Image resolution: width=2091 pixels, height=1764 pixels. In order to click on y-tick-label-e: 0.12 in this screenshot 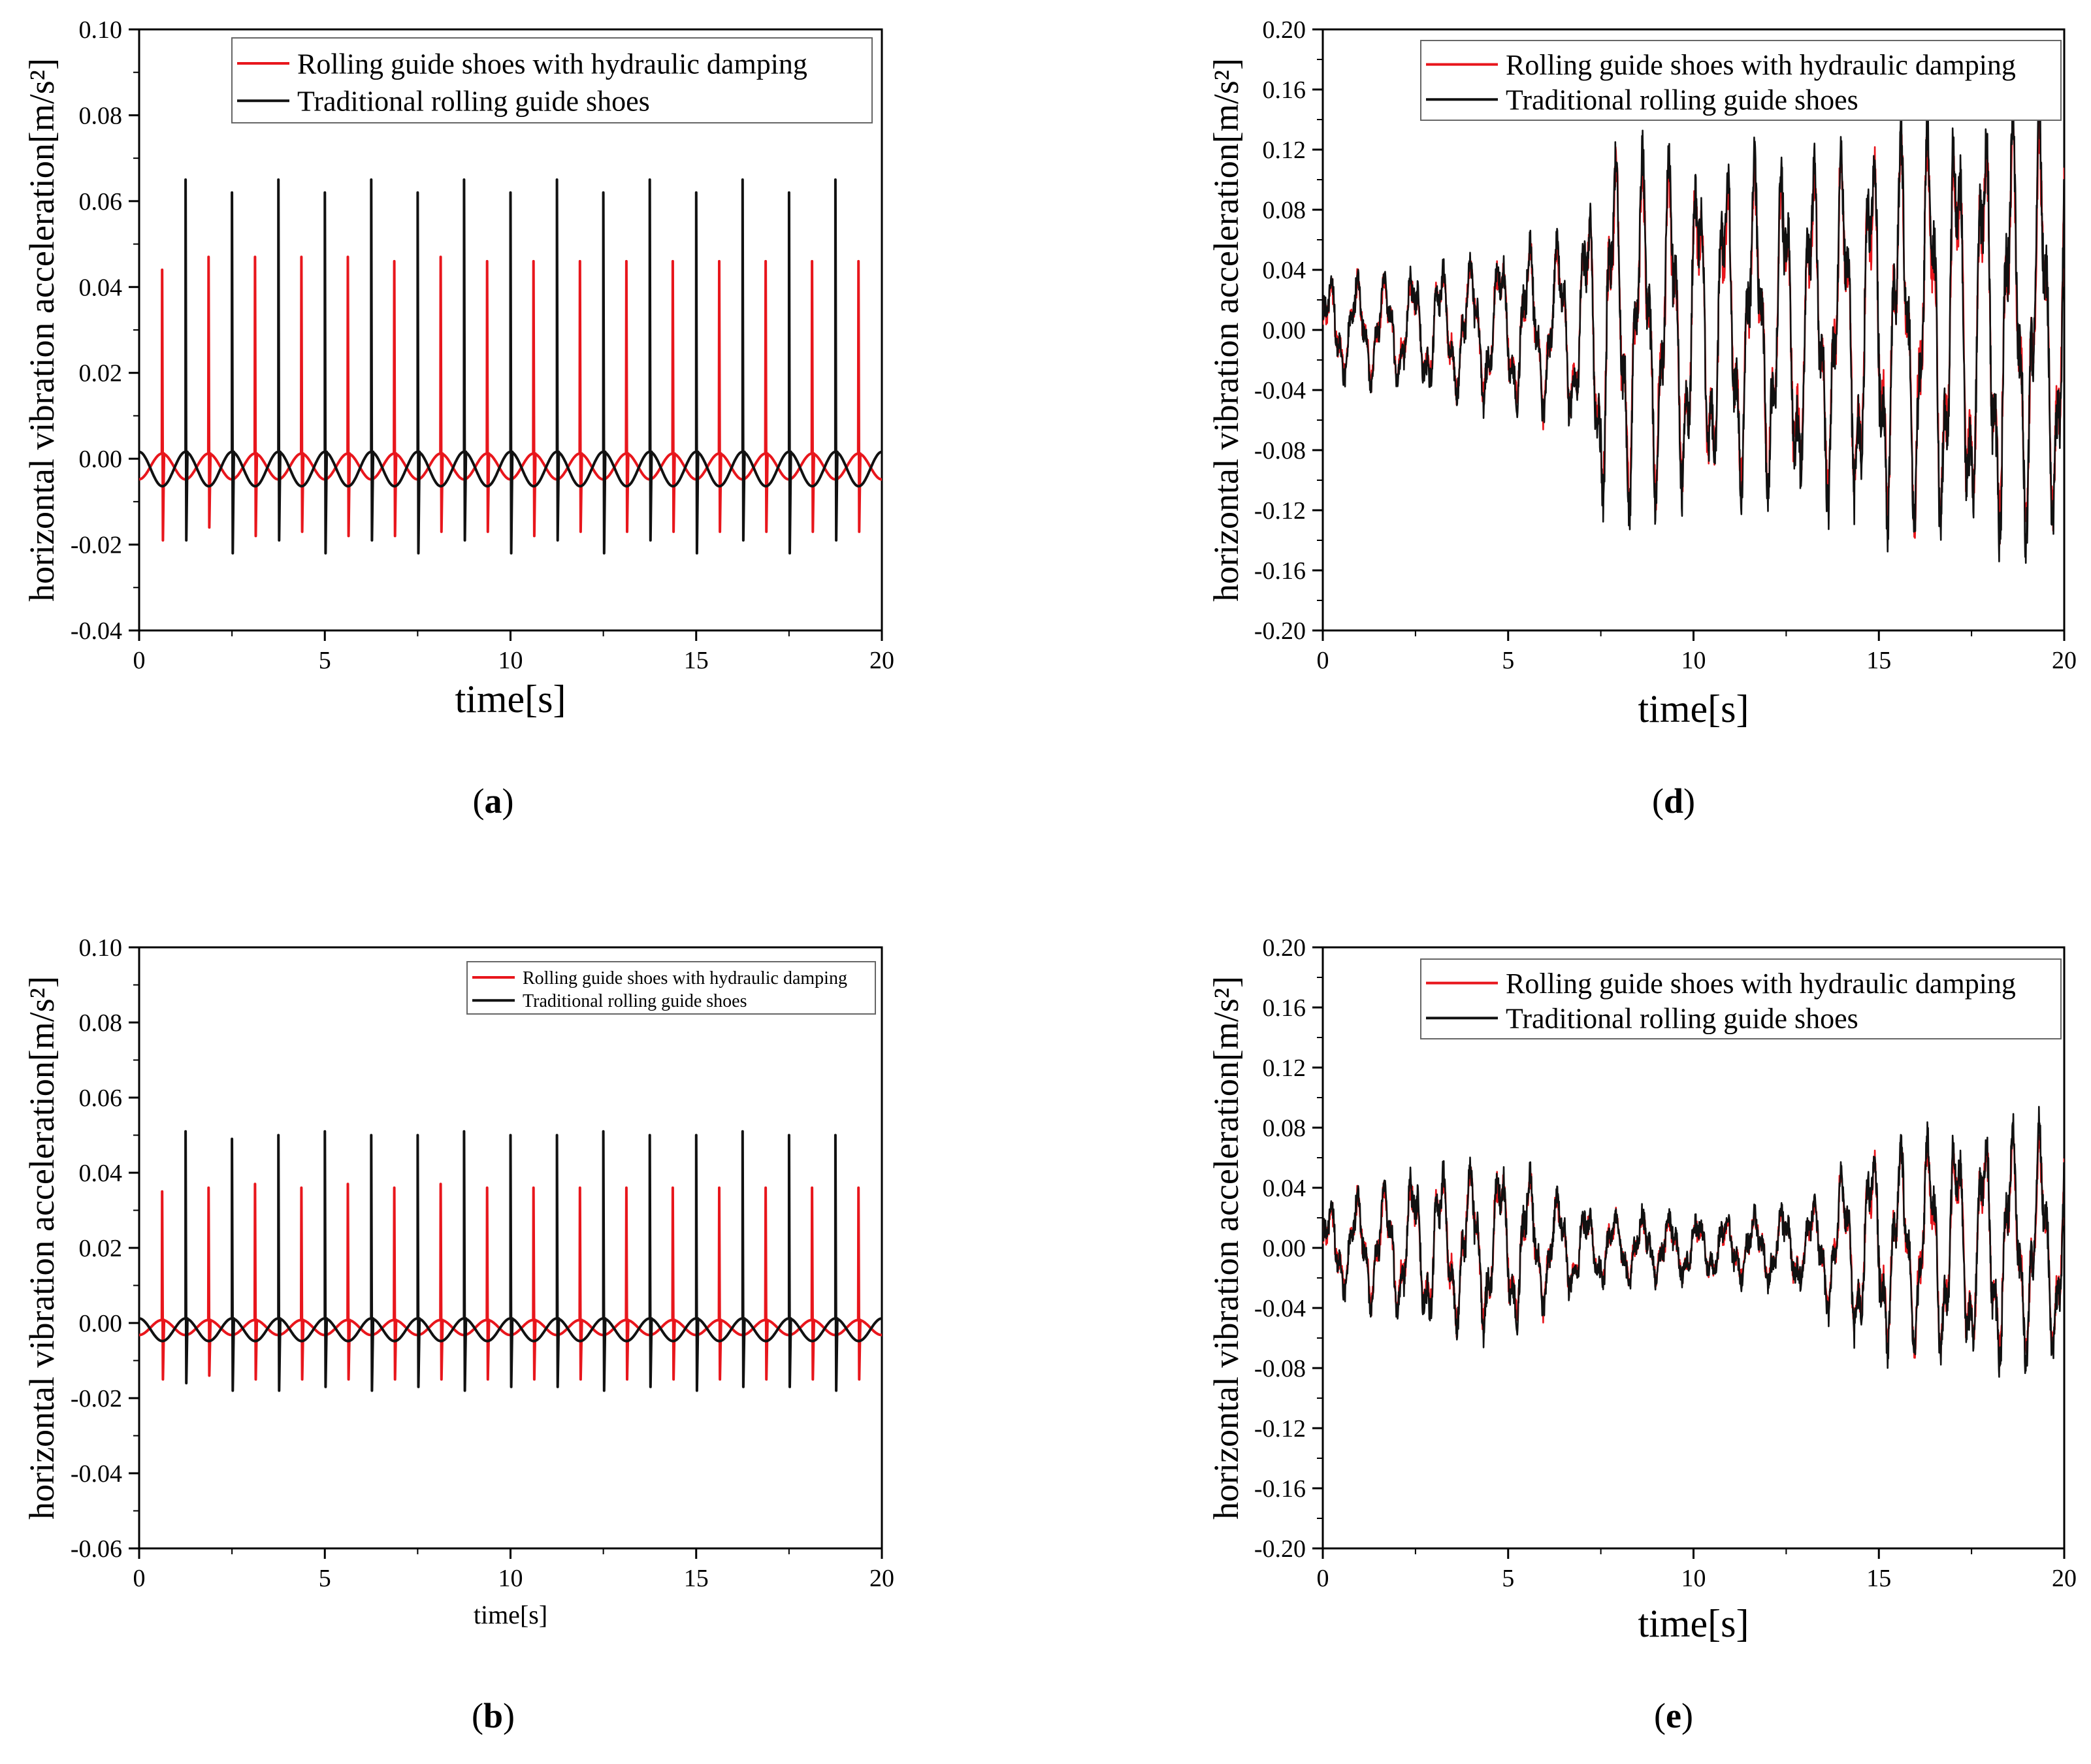, I will do `click(1284, 1068)`.